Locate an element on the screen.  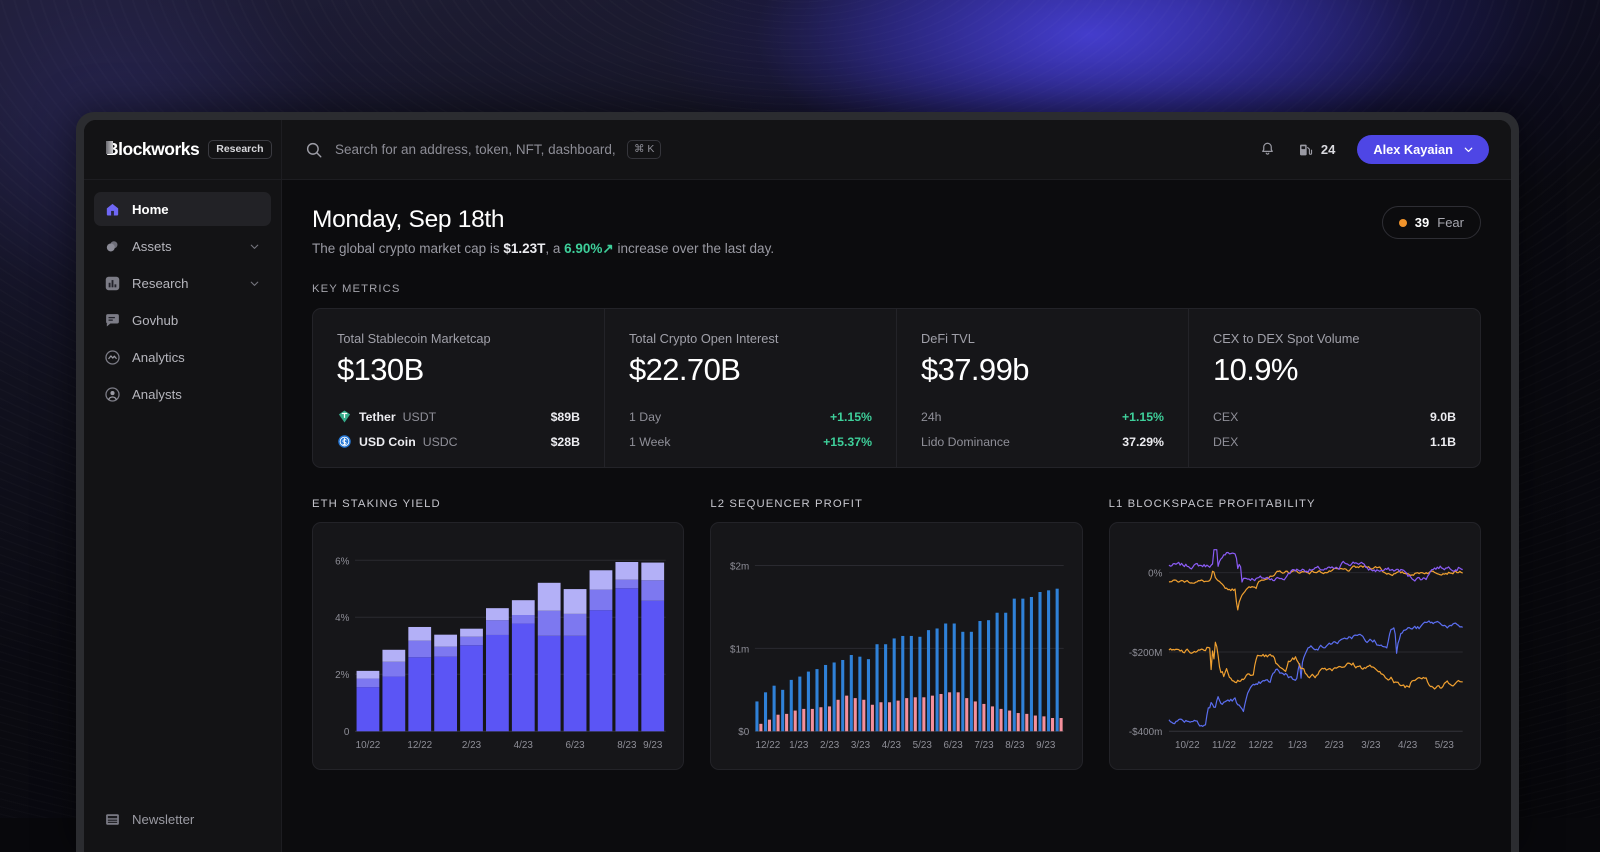
user-name: Alex Kayaian is located at coordinates (1413, 149).